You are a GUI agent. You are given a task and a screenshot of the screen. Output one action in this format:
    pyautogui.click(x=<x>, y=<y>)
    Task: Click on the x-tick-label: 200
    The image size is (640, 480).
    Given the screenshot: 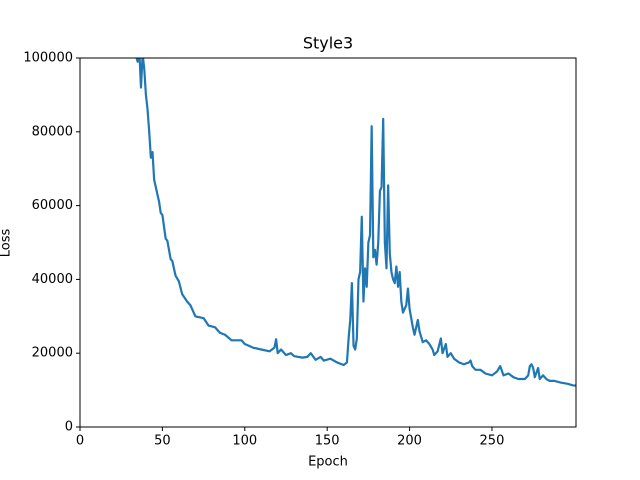 What is the action you would take?
    pyautogui.click(x=409, y=441)
    